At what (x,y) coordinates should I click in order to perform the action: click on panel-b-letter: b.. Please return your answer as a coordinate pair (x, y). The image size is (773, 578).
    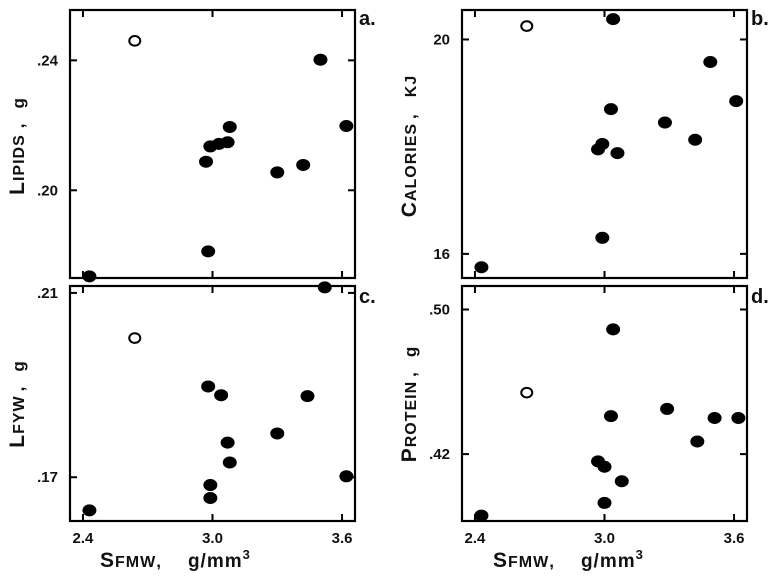
    Looking at the image, I should click on (760, 19).